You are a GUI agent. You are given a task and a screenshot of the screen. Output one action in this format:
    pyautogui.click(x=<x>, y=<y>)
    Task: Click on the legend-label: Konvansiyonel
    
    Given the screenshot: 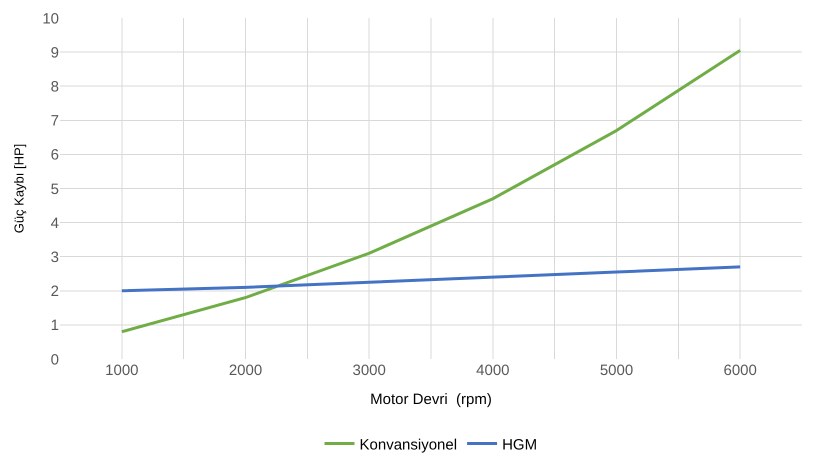 What is the action you would take?
    pyautogui.click(x=409, y=445)
    